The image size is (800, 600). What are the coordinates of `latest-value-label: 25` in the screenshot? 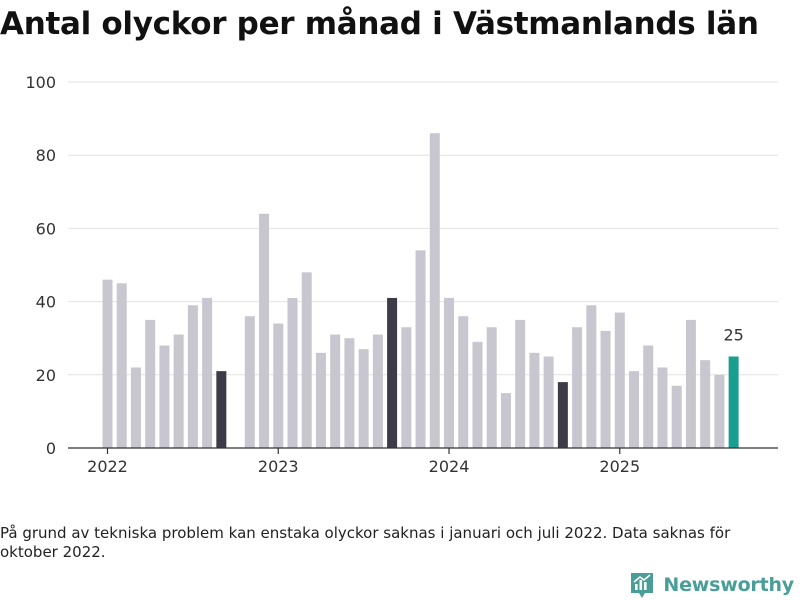 It's located at (733, 335).